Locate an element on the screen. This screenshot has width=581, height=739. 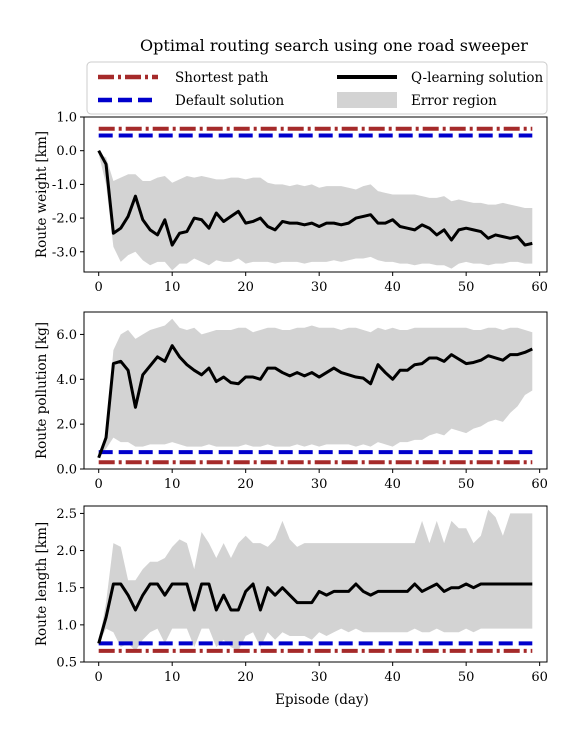
x-axis-label: Episode (day) is located at coordinates (322, 700).